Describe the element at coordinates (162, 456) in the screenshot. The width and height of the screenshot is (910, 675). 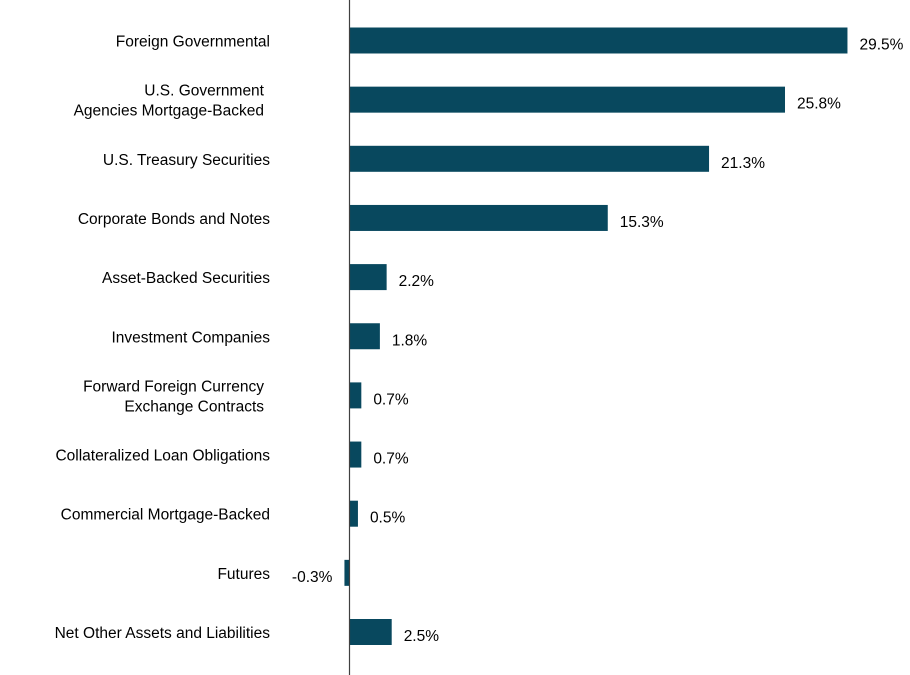
I see `category-label: Collateralized Loan Obligations` at that location.